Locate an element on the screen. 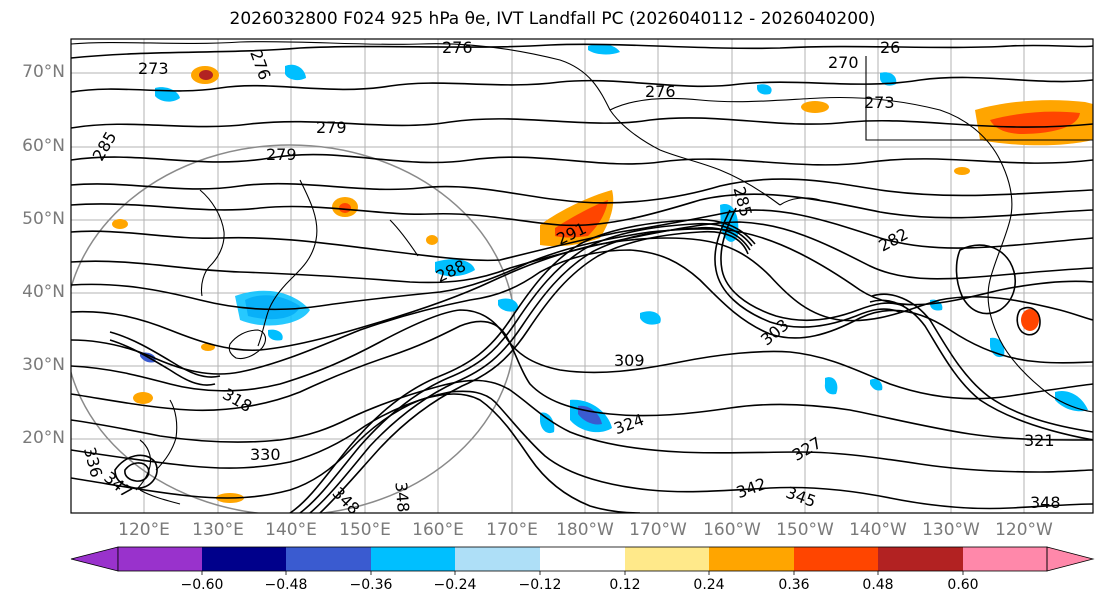  lon-label: 140°E is located at coordinates (291, 530).